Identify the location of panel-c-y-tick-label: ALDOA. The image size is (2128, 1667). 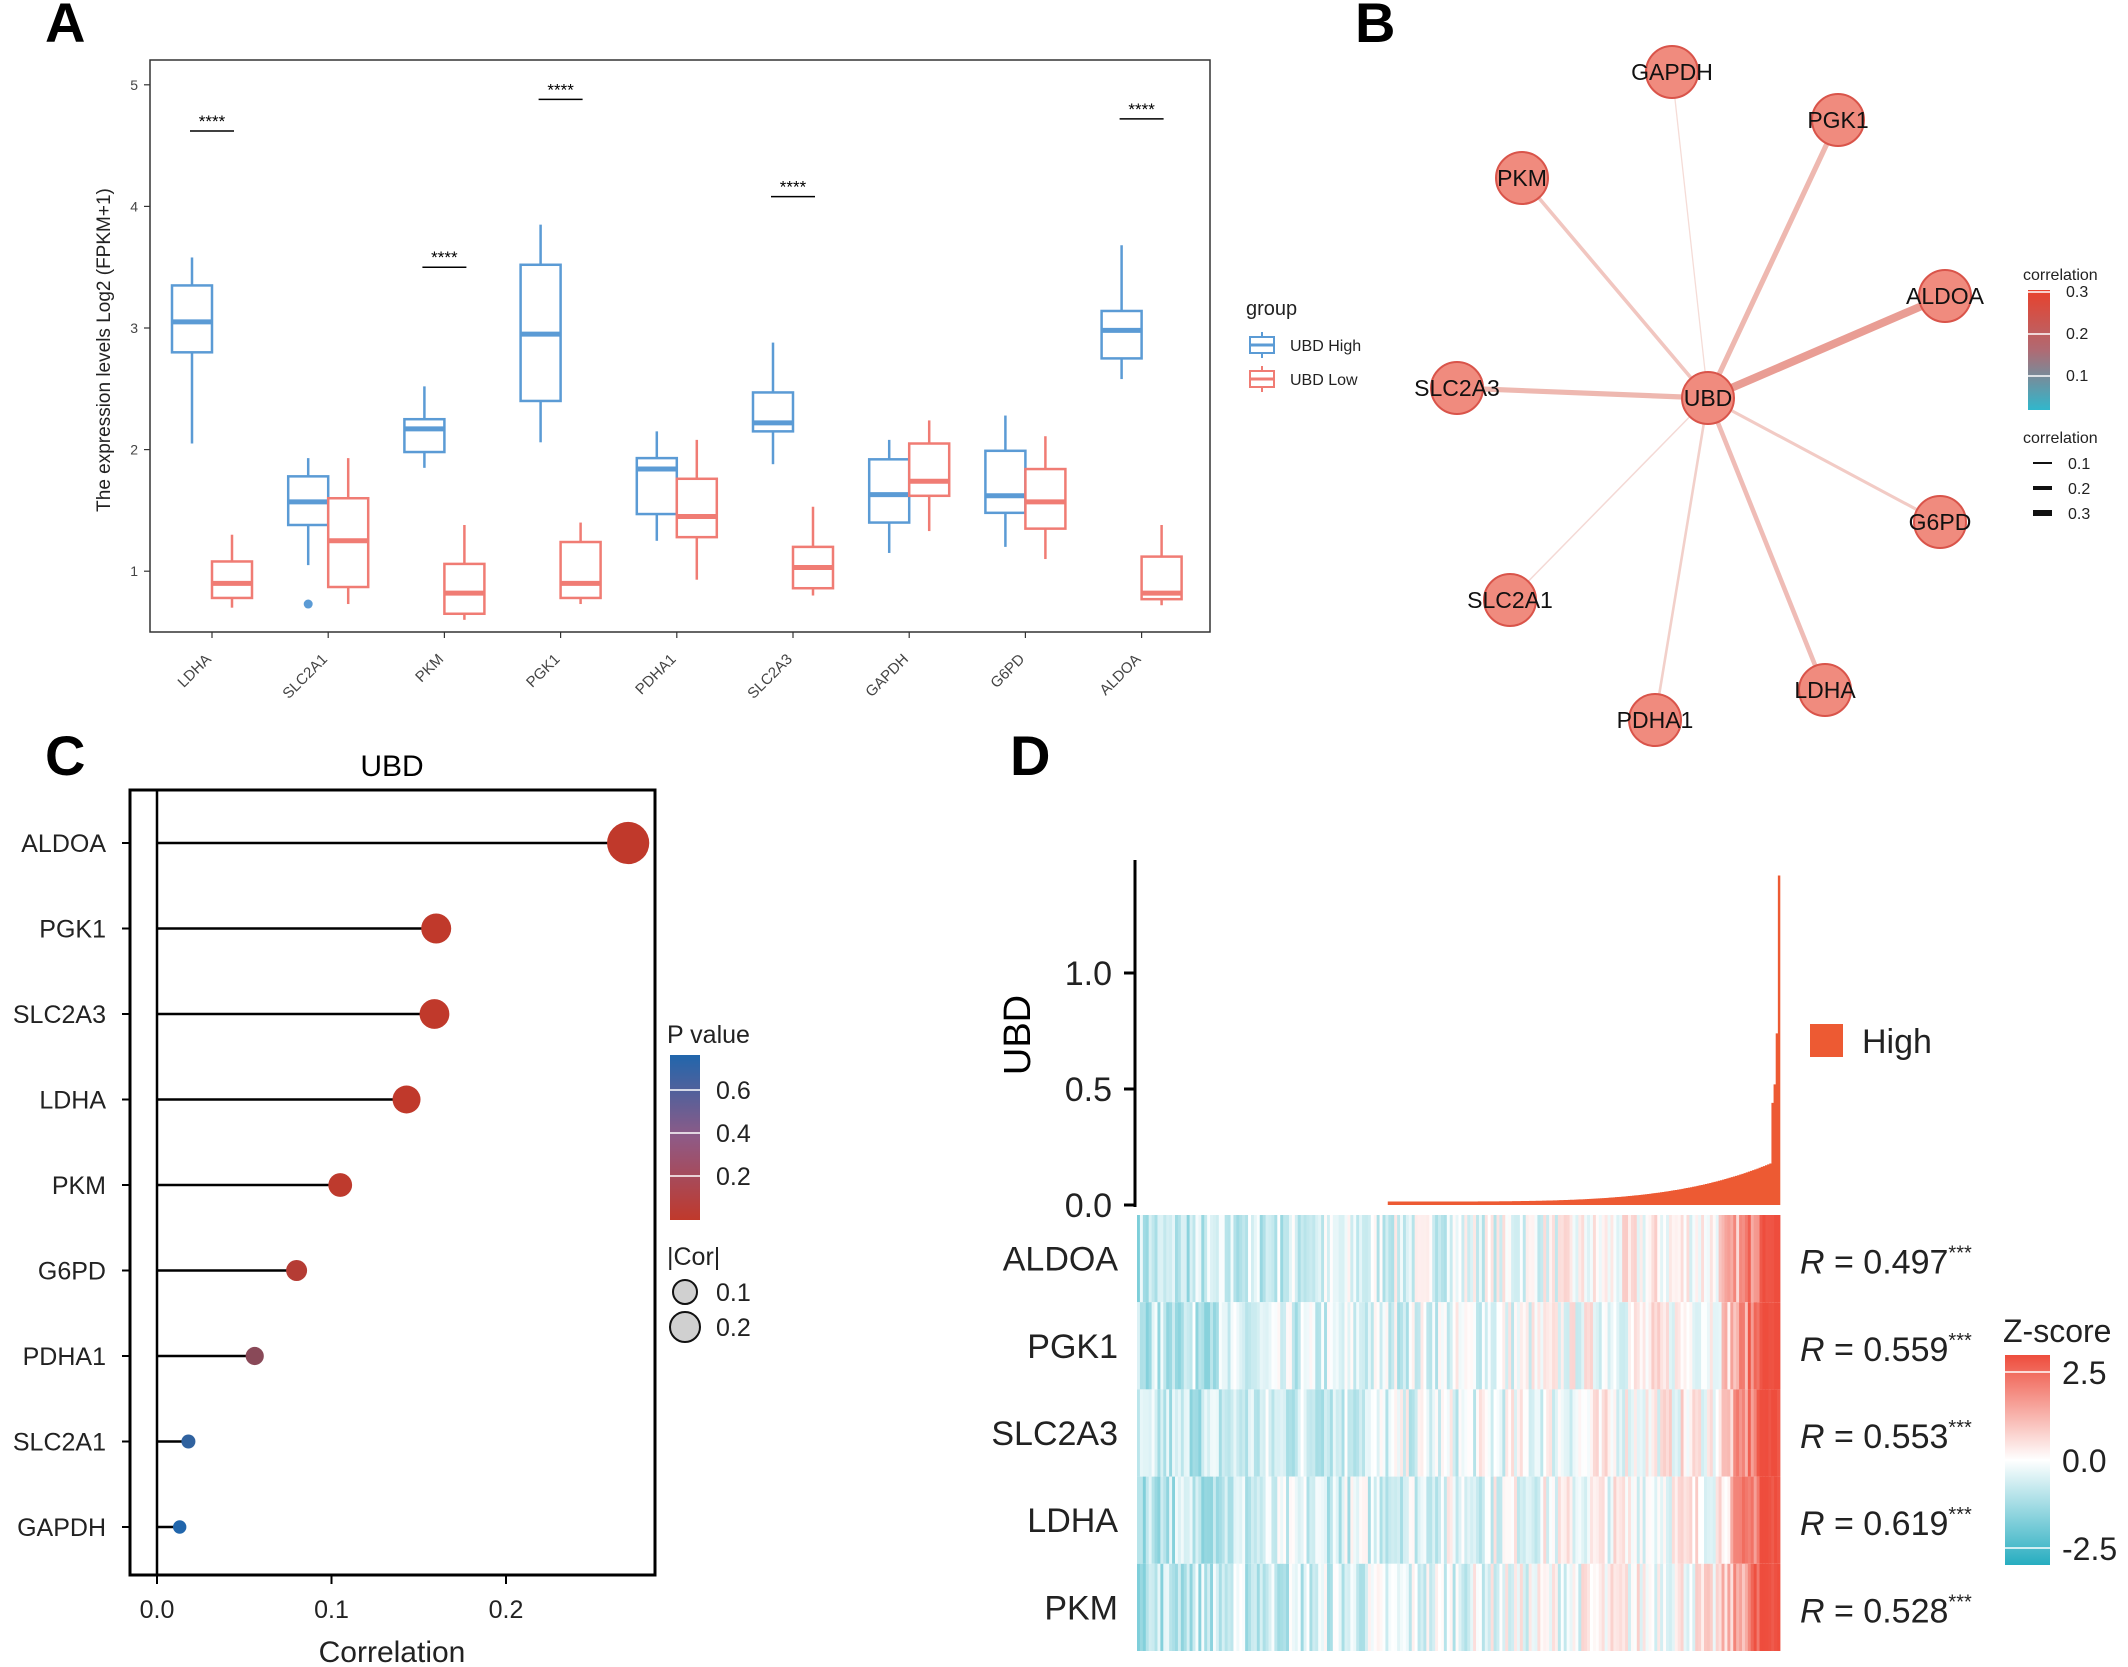
(63, 844).